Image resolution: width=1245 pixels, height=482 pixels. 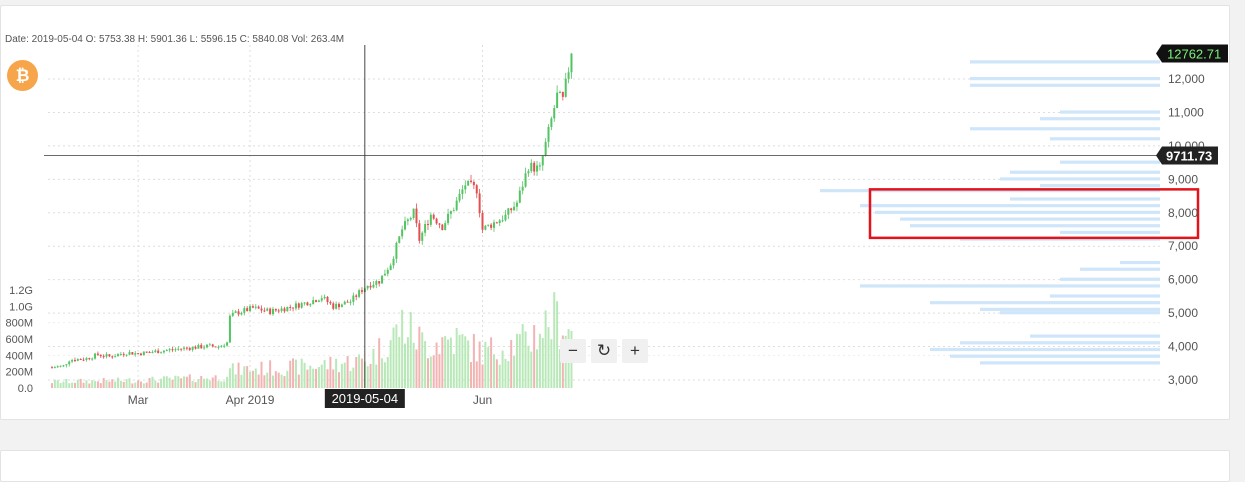 I want to click on price-tick-label: 6,000, so click(x=1183, y=280).